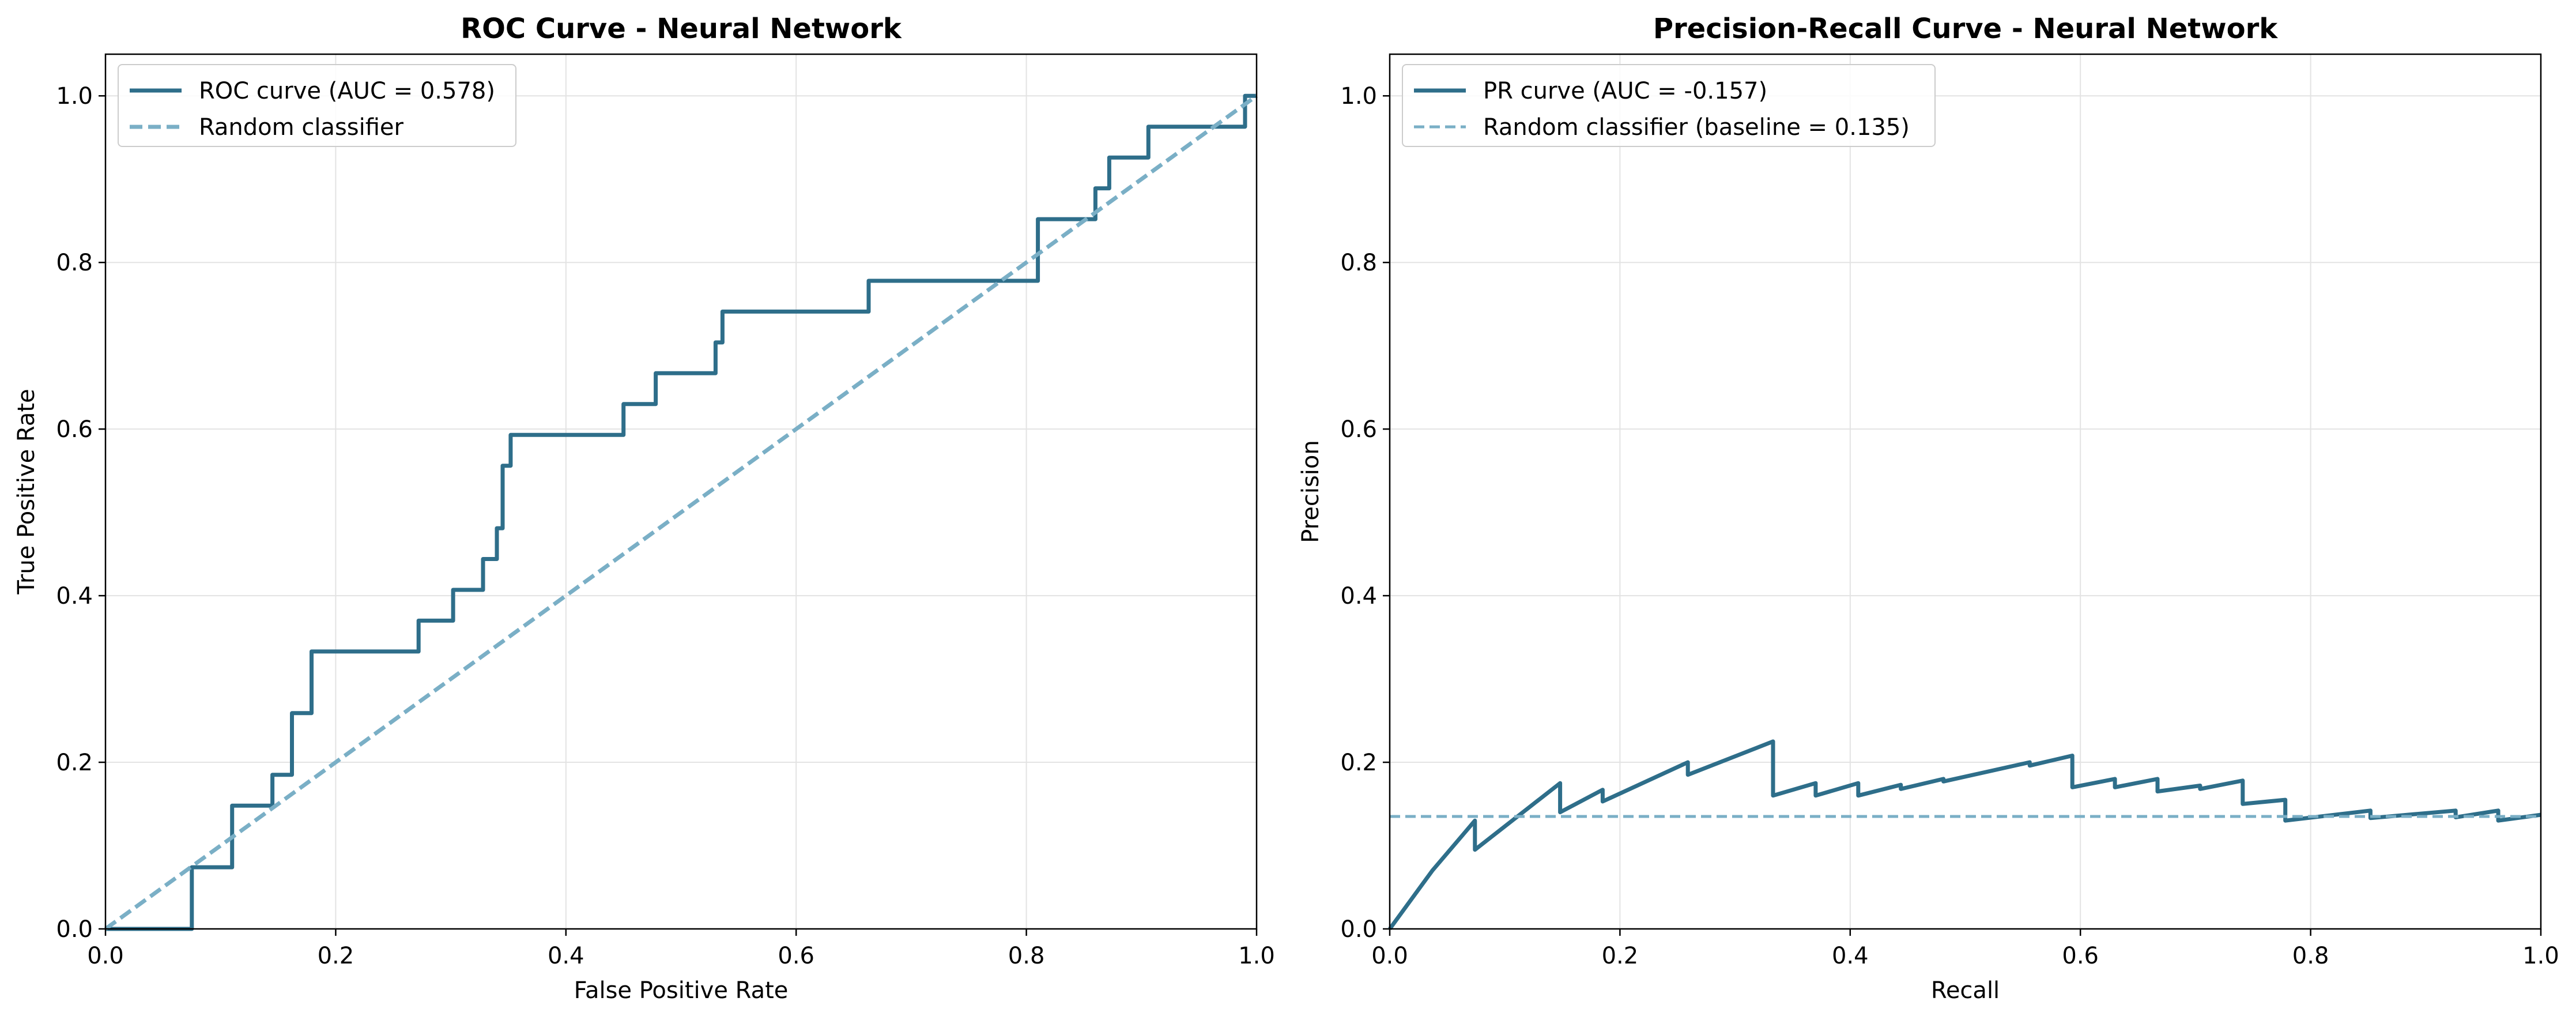 The image size is (2576, 1020). I want to click on pr-legend-box, so click(1669, 105).